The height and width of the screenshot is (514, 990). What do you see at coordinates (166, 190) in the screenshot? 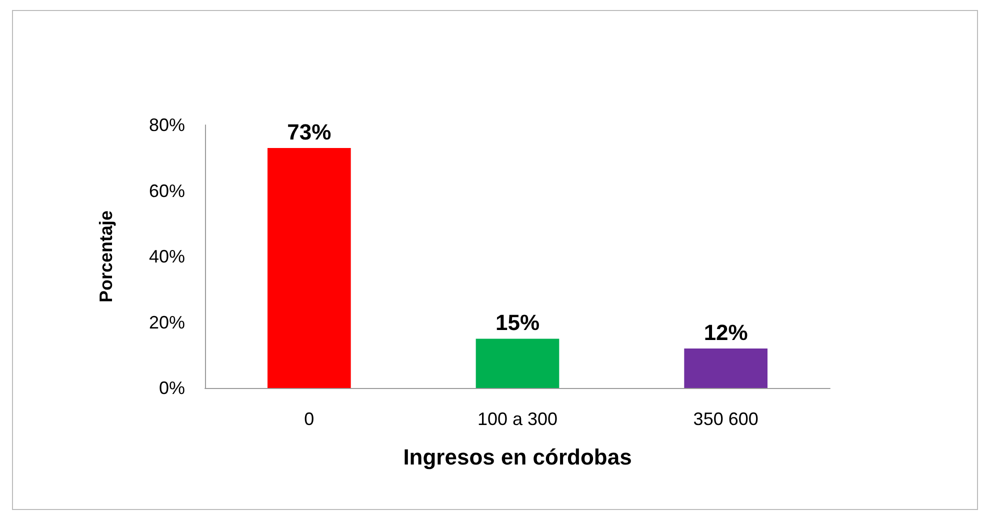
I see `y-tick-label: 60%` at bounding box center [166, 190].